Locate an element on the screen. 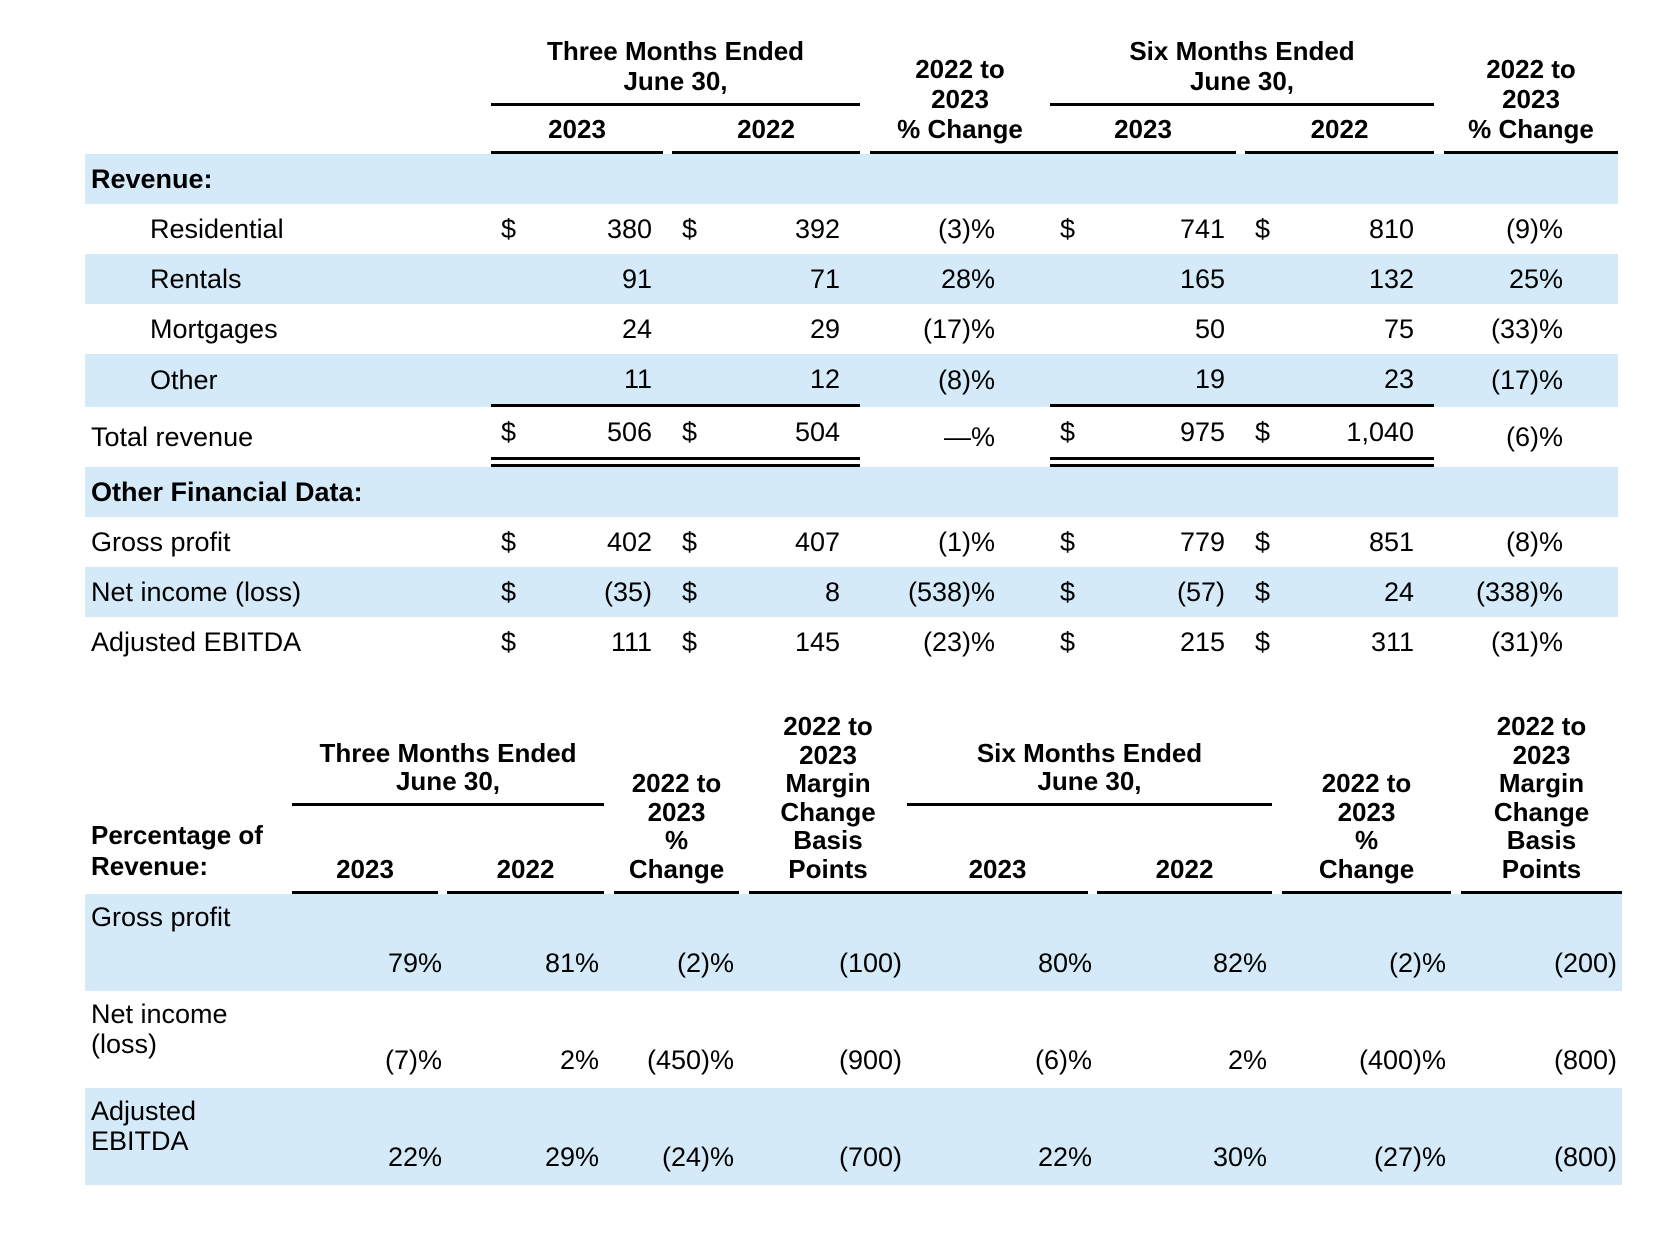 The width and height of the screenshot is (1674, 1242). cell-pct: 30% is located at coordinates (1184, 1136).